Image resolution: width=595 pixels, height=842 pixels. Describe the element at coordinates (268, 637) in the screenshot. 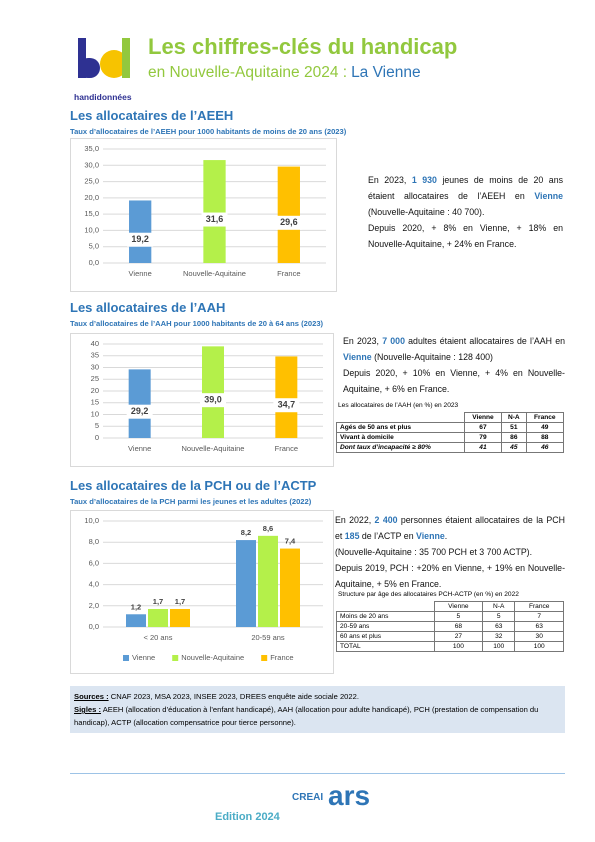

I see `x-tick-label: 20-59 ans` at that location.